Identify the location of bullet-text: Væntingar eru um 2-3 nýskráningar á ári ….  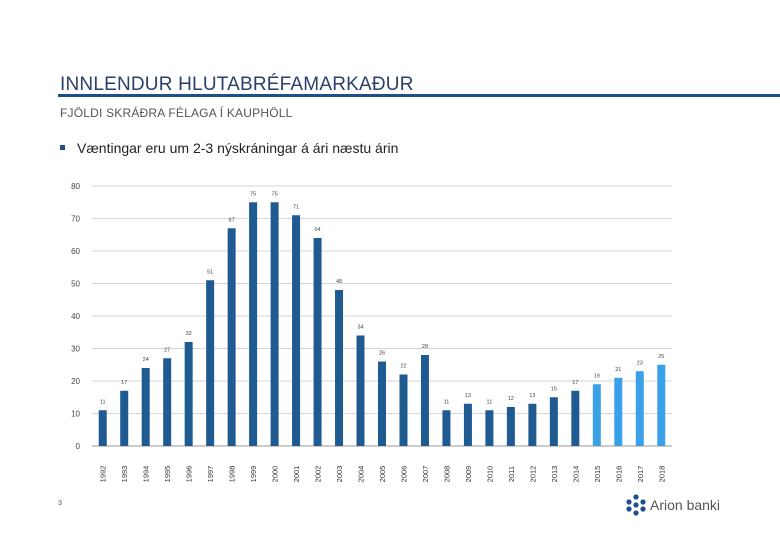
(238, 148).